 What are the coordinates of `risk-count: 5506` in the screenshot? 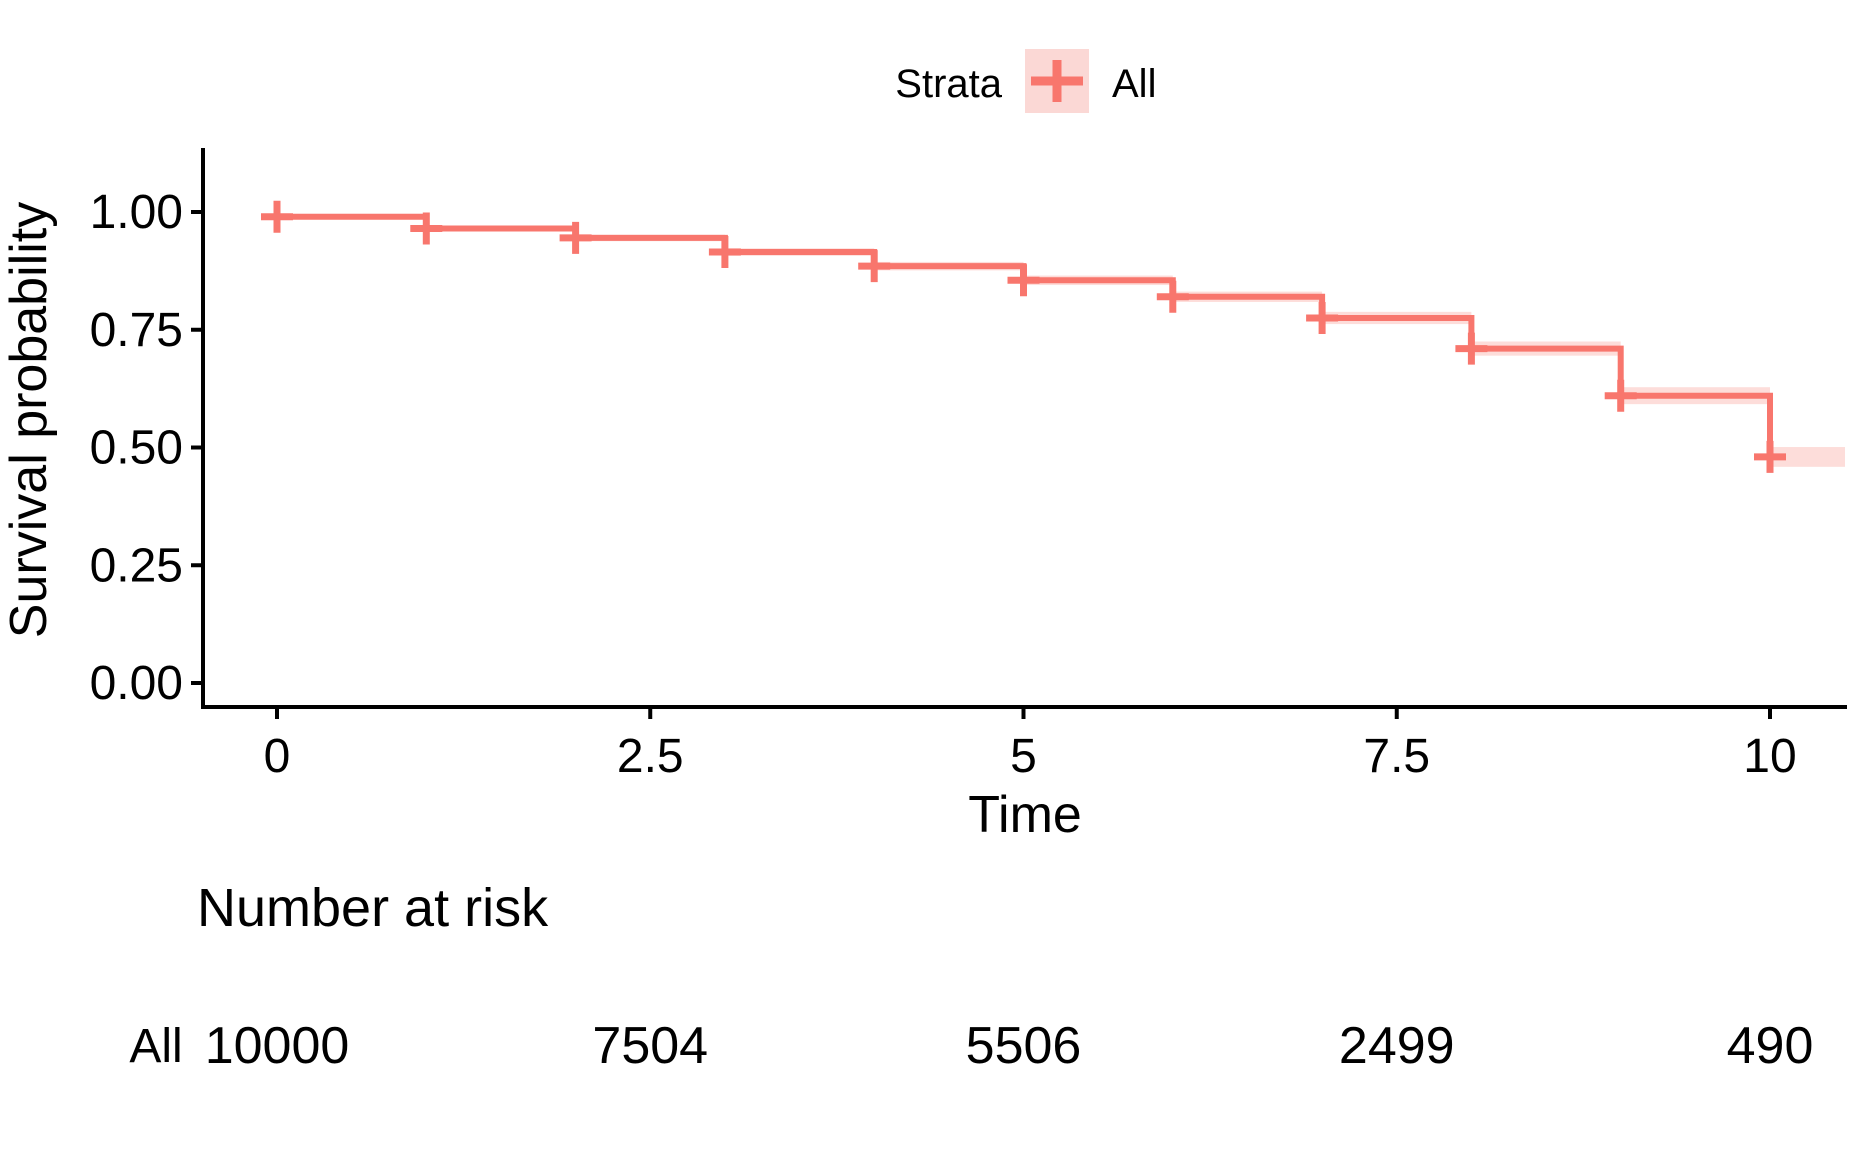 It's located at (1024, 1046).